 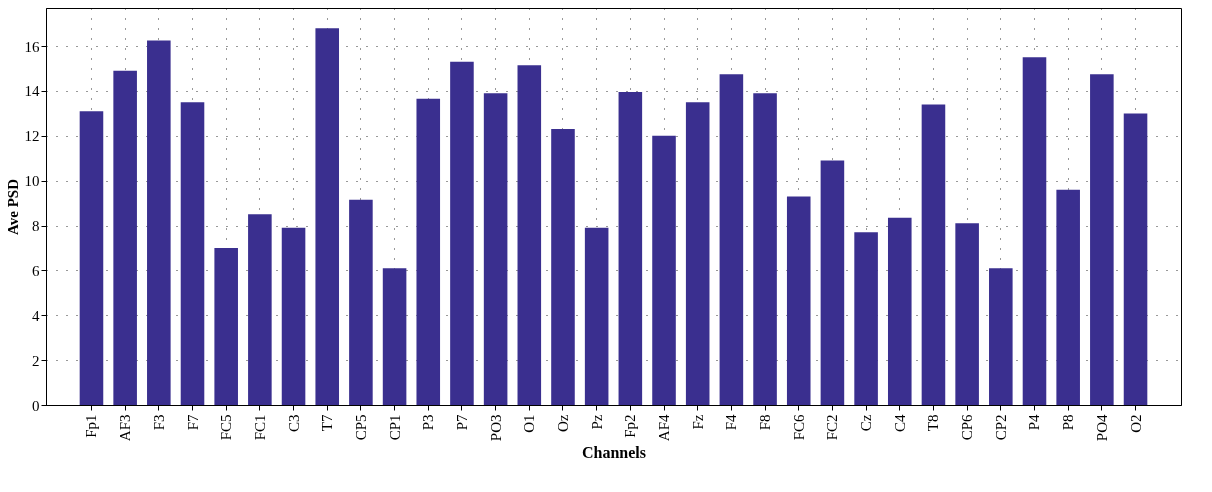 What do you see at coordinates (529, 423) in the screenshot?
I see `x-tick-label: O1` at bounding box center [529, 423].